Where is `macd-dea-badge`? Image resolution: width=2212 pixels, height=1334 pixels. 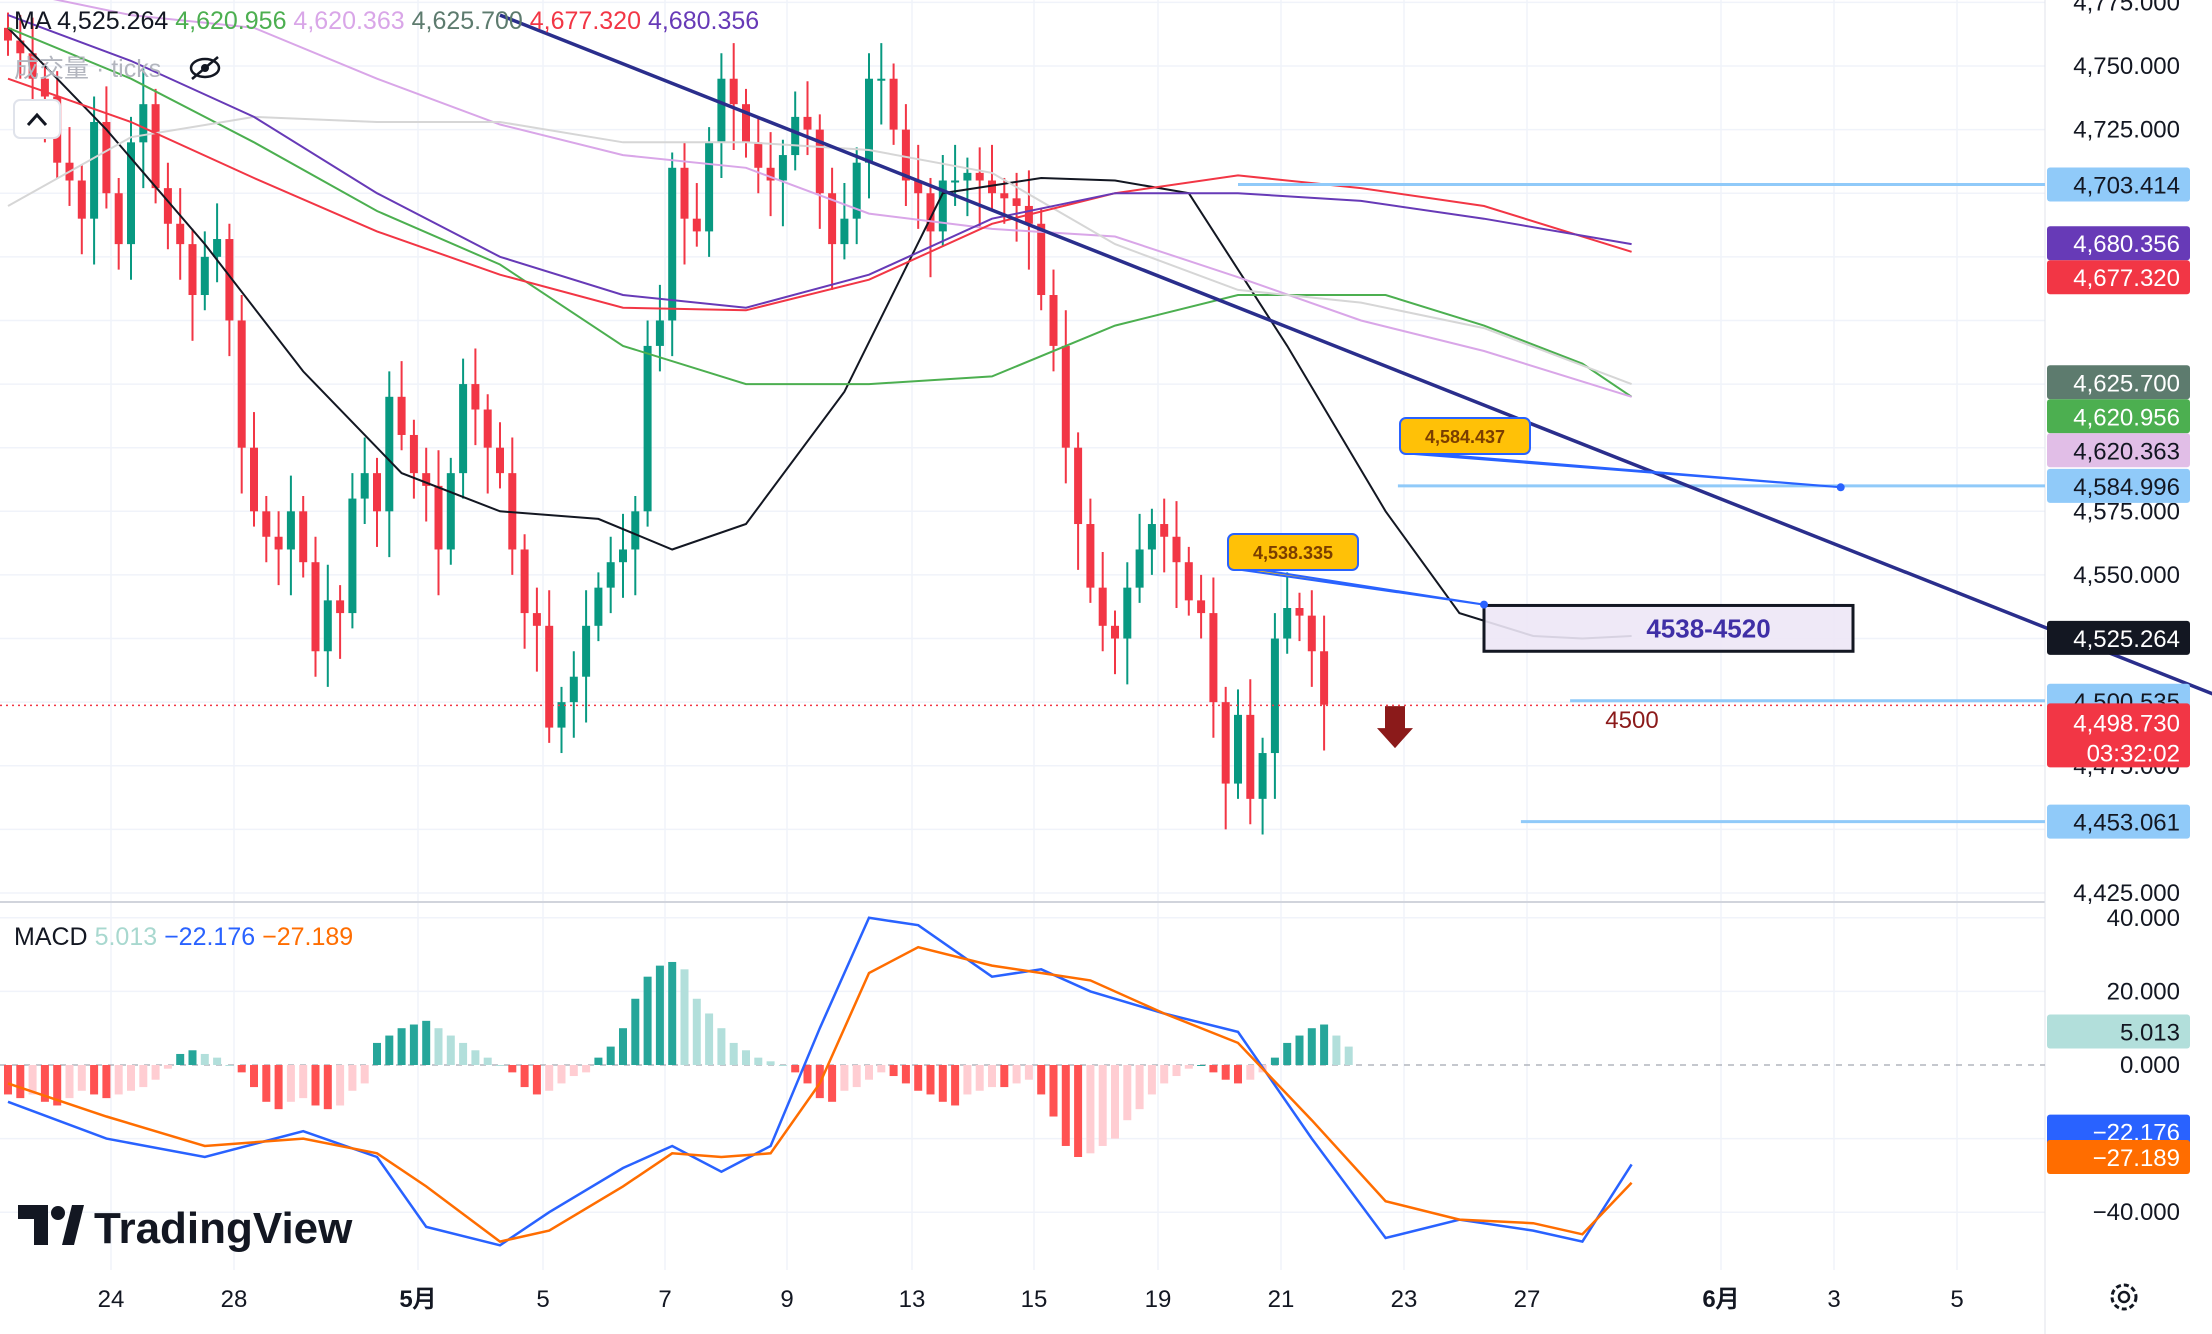
macd-dea-badge is located at coordinates (2118, 1157).